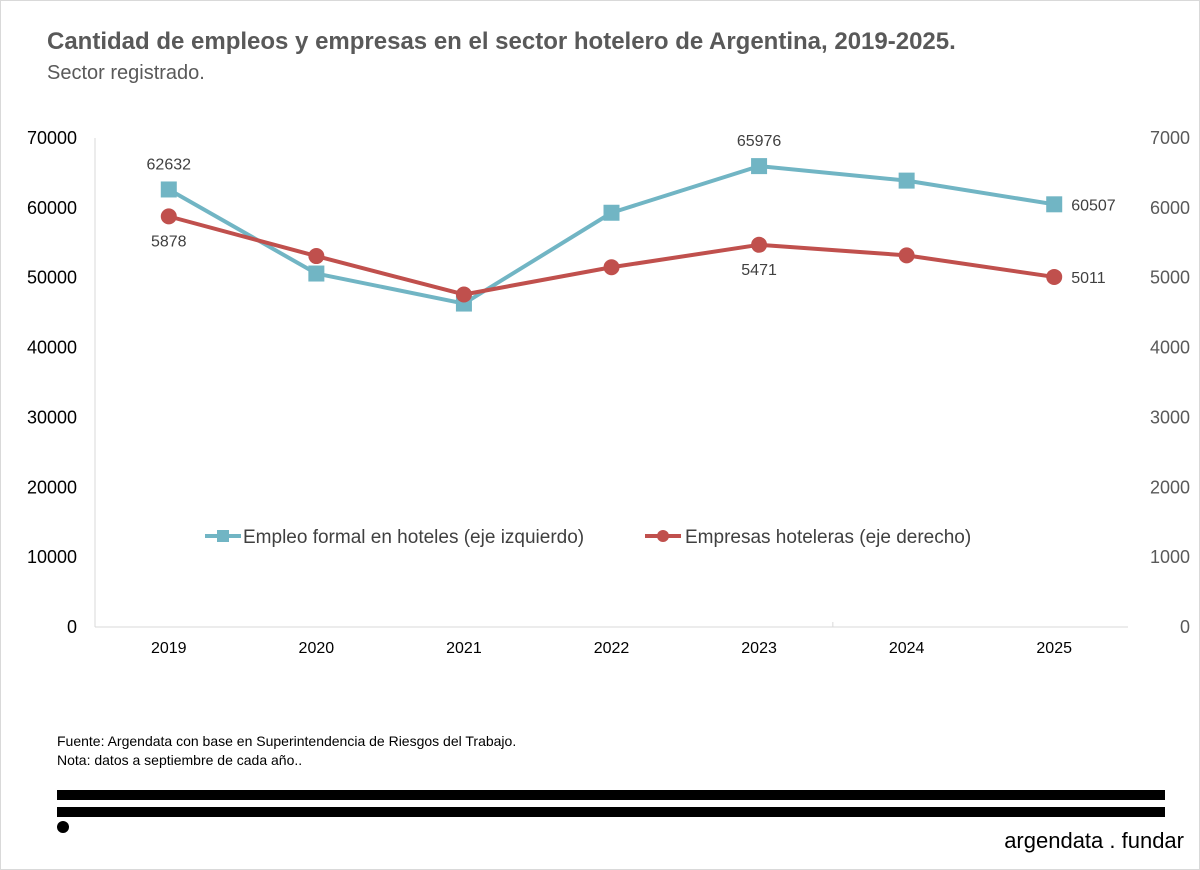 Image resolution: width=1200 pixels, height=870 pixels. What do you see at coordinates (1170, 208) in the screenshot?
I see `right-axis-tick-label: 6000` at bounding box center [1170, 208].